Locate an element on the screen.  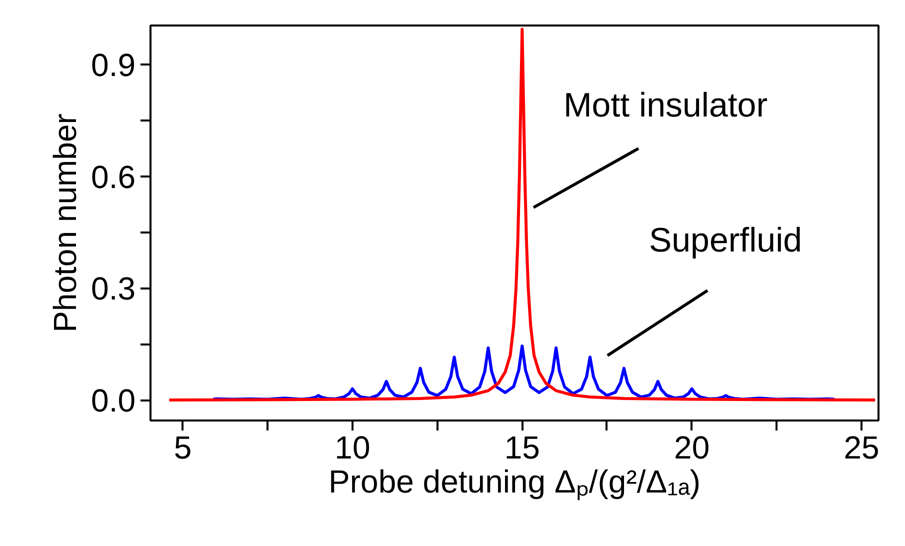
x-tick-label: 25 is located at coordinates (862, 448).